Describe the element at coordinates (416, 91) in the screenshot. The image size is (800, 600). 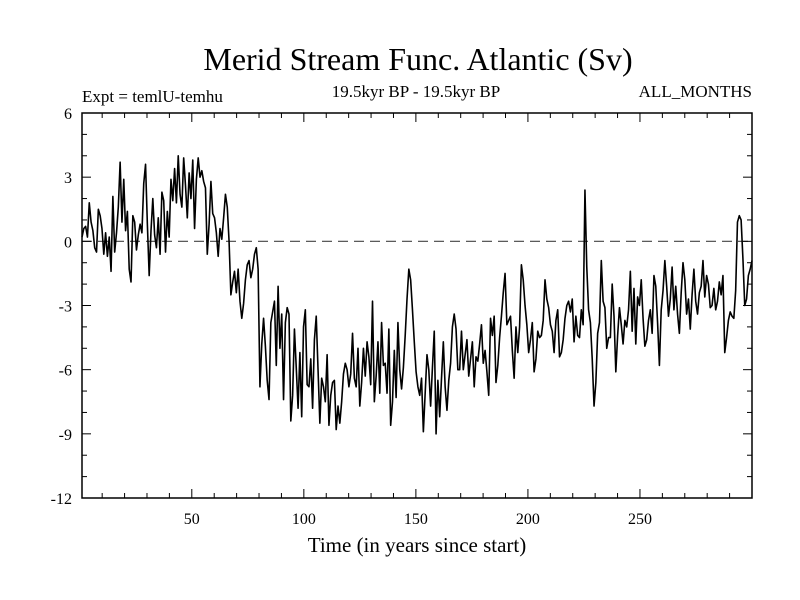
I see `chart-subtitle: 19.5kyr BP - 19.5kyr BP` at that location.